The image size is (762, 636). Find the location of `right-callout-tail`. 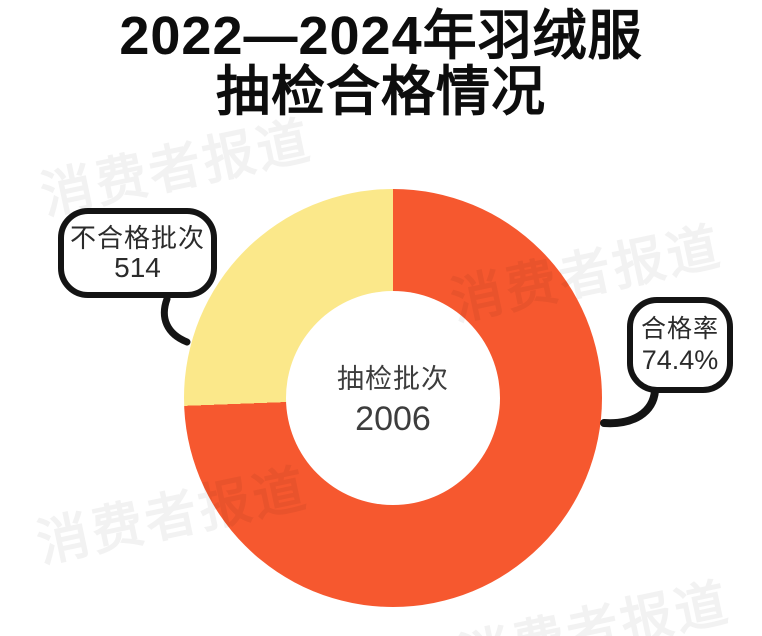

right-callout-tail is located at coordinates (629, 407).